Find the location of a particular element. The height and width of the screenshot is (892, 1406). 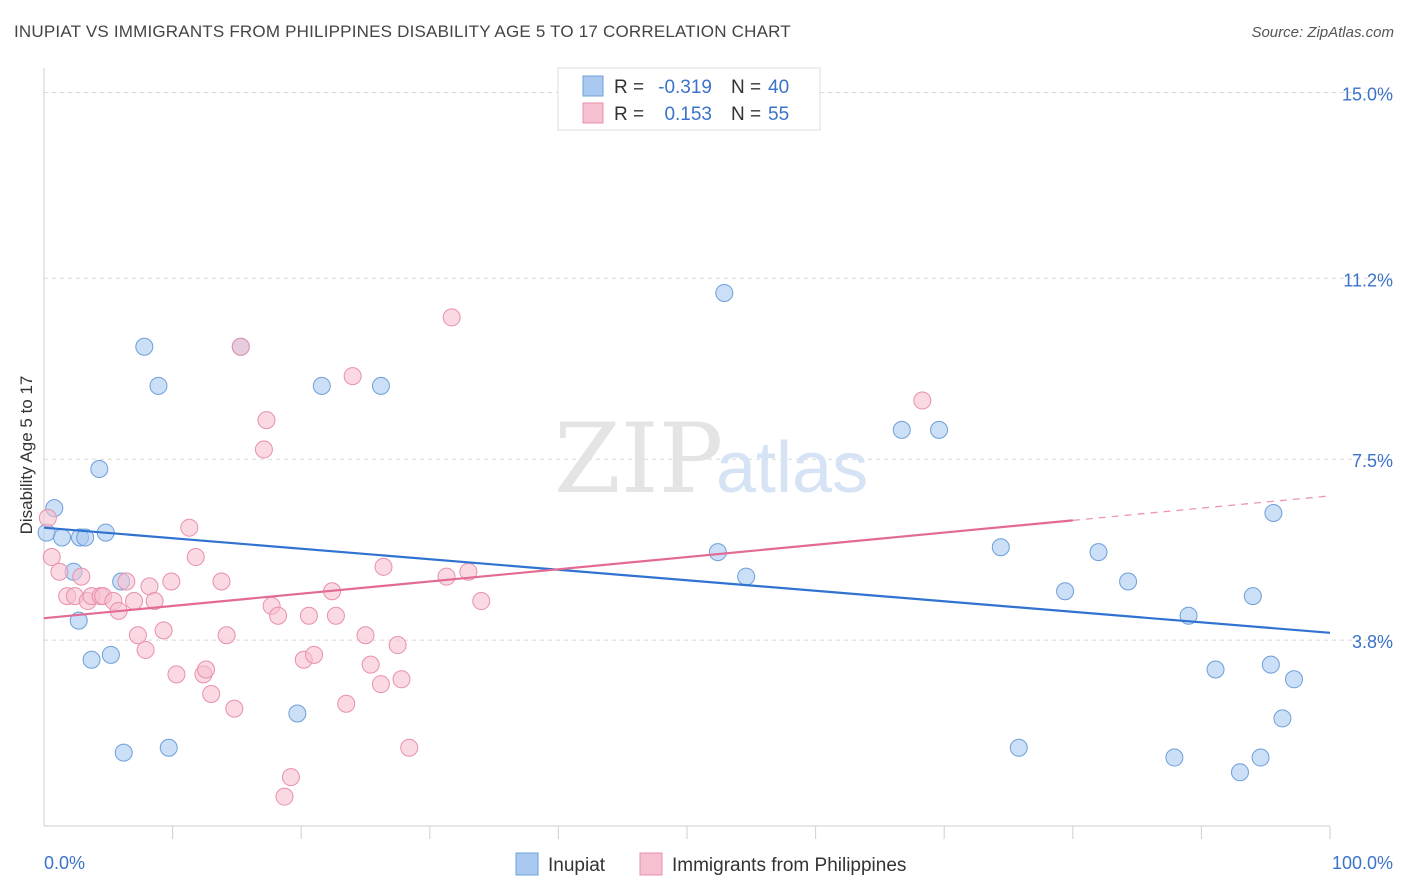

trend-line-inupiat is located at coordinates (687, 580).